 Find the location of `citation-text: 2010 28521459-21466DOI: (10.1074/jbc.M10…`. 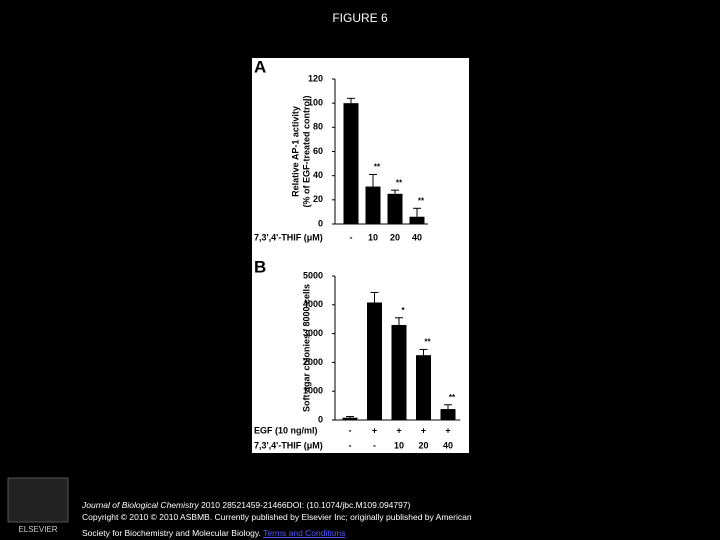

citation-text: 2010 28521459-21466DOI: (10.1074/jbc.M10… is located at coordinates (304, 505).